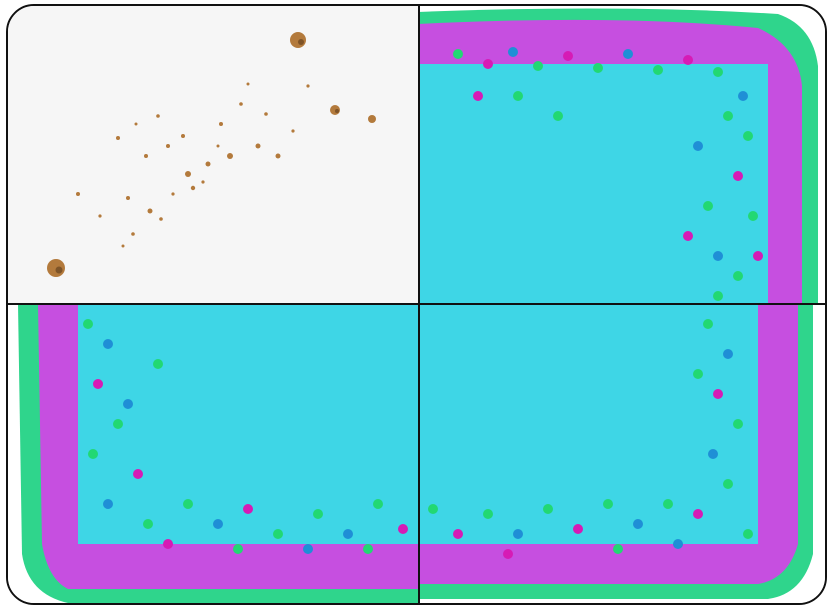 The width and height of the screenshot is (833, 610). Describe the element at coordinates (419, 304) in the screenshot. I see `grid-divider-vertical` at that location.